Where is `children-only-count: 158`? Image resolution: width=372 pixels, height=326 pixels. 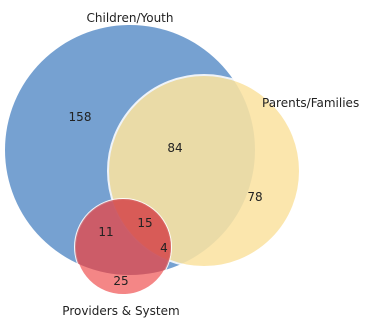 children-only-count: 158 is located at coordinates (80, 117).